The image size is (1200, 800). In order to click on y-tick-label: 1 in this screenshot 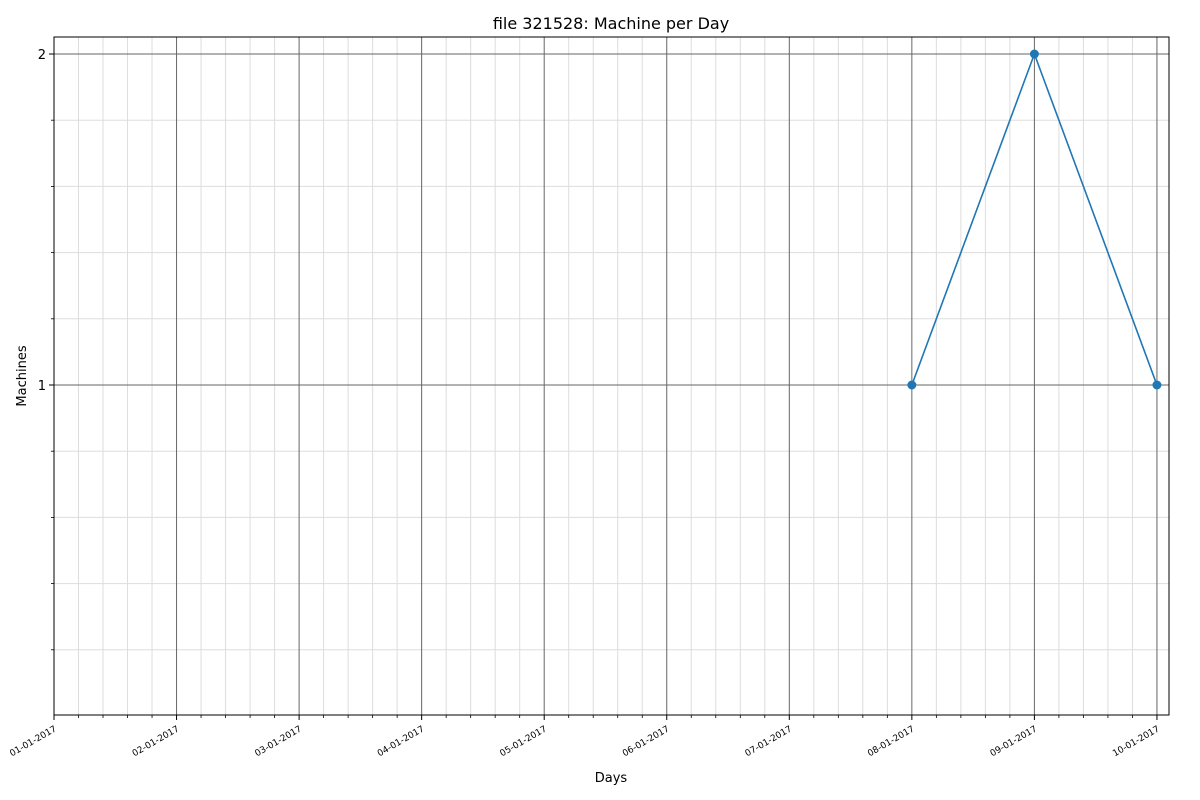, I will do `click(42, 386)`.